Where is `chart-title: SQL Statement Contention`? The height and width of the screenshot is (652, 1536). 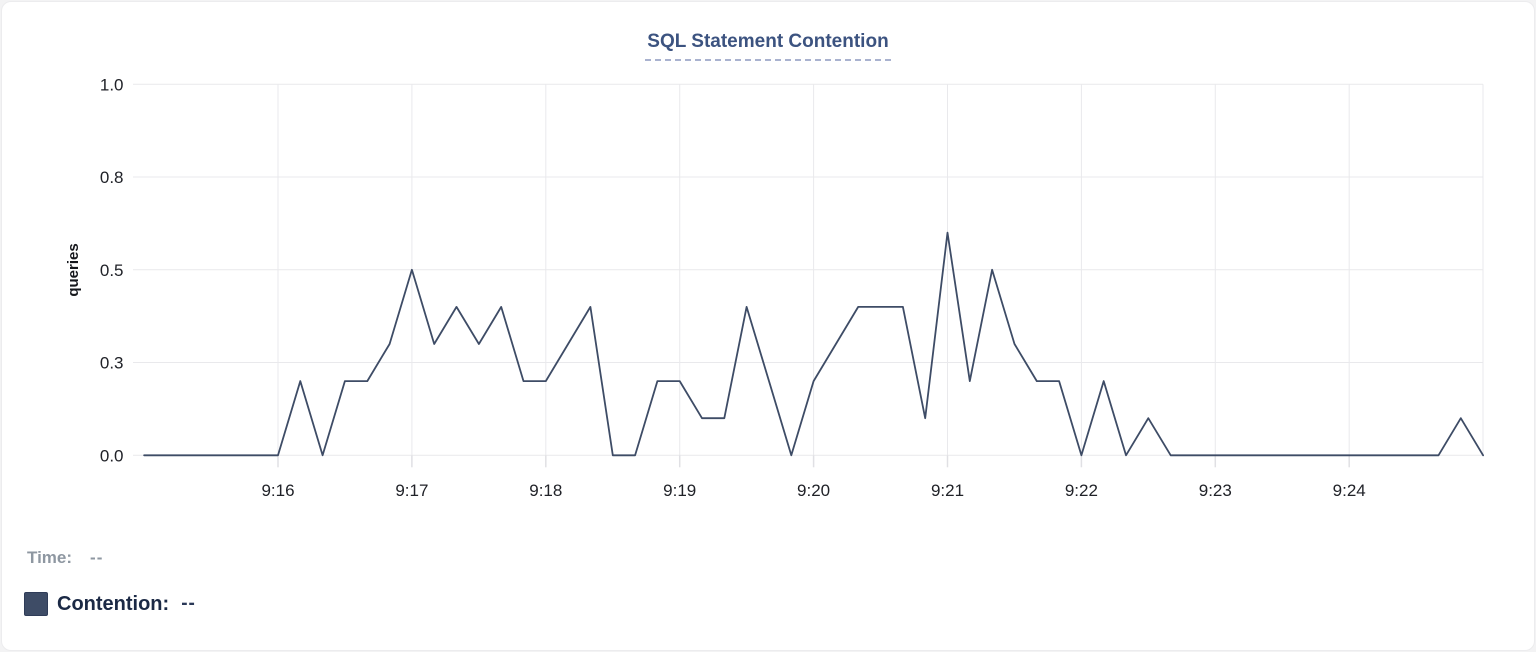
chart-title: SQL Statement Contention is located at coordinates (768, 46).